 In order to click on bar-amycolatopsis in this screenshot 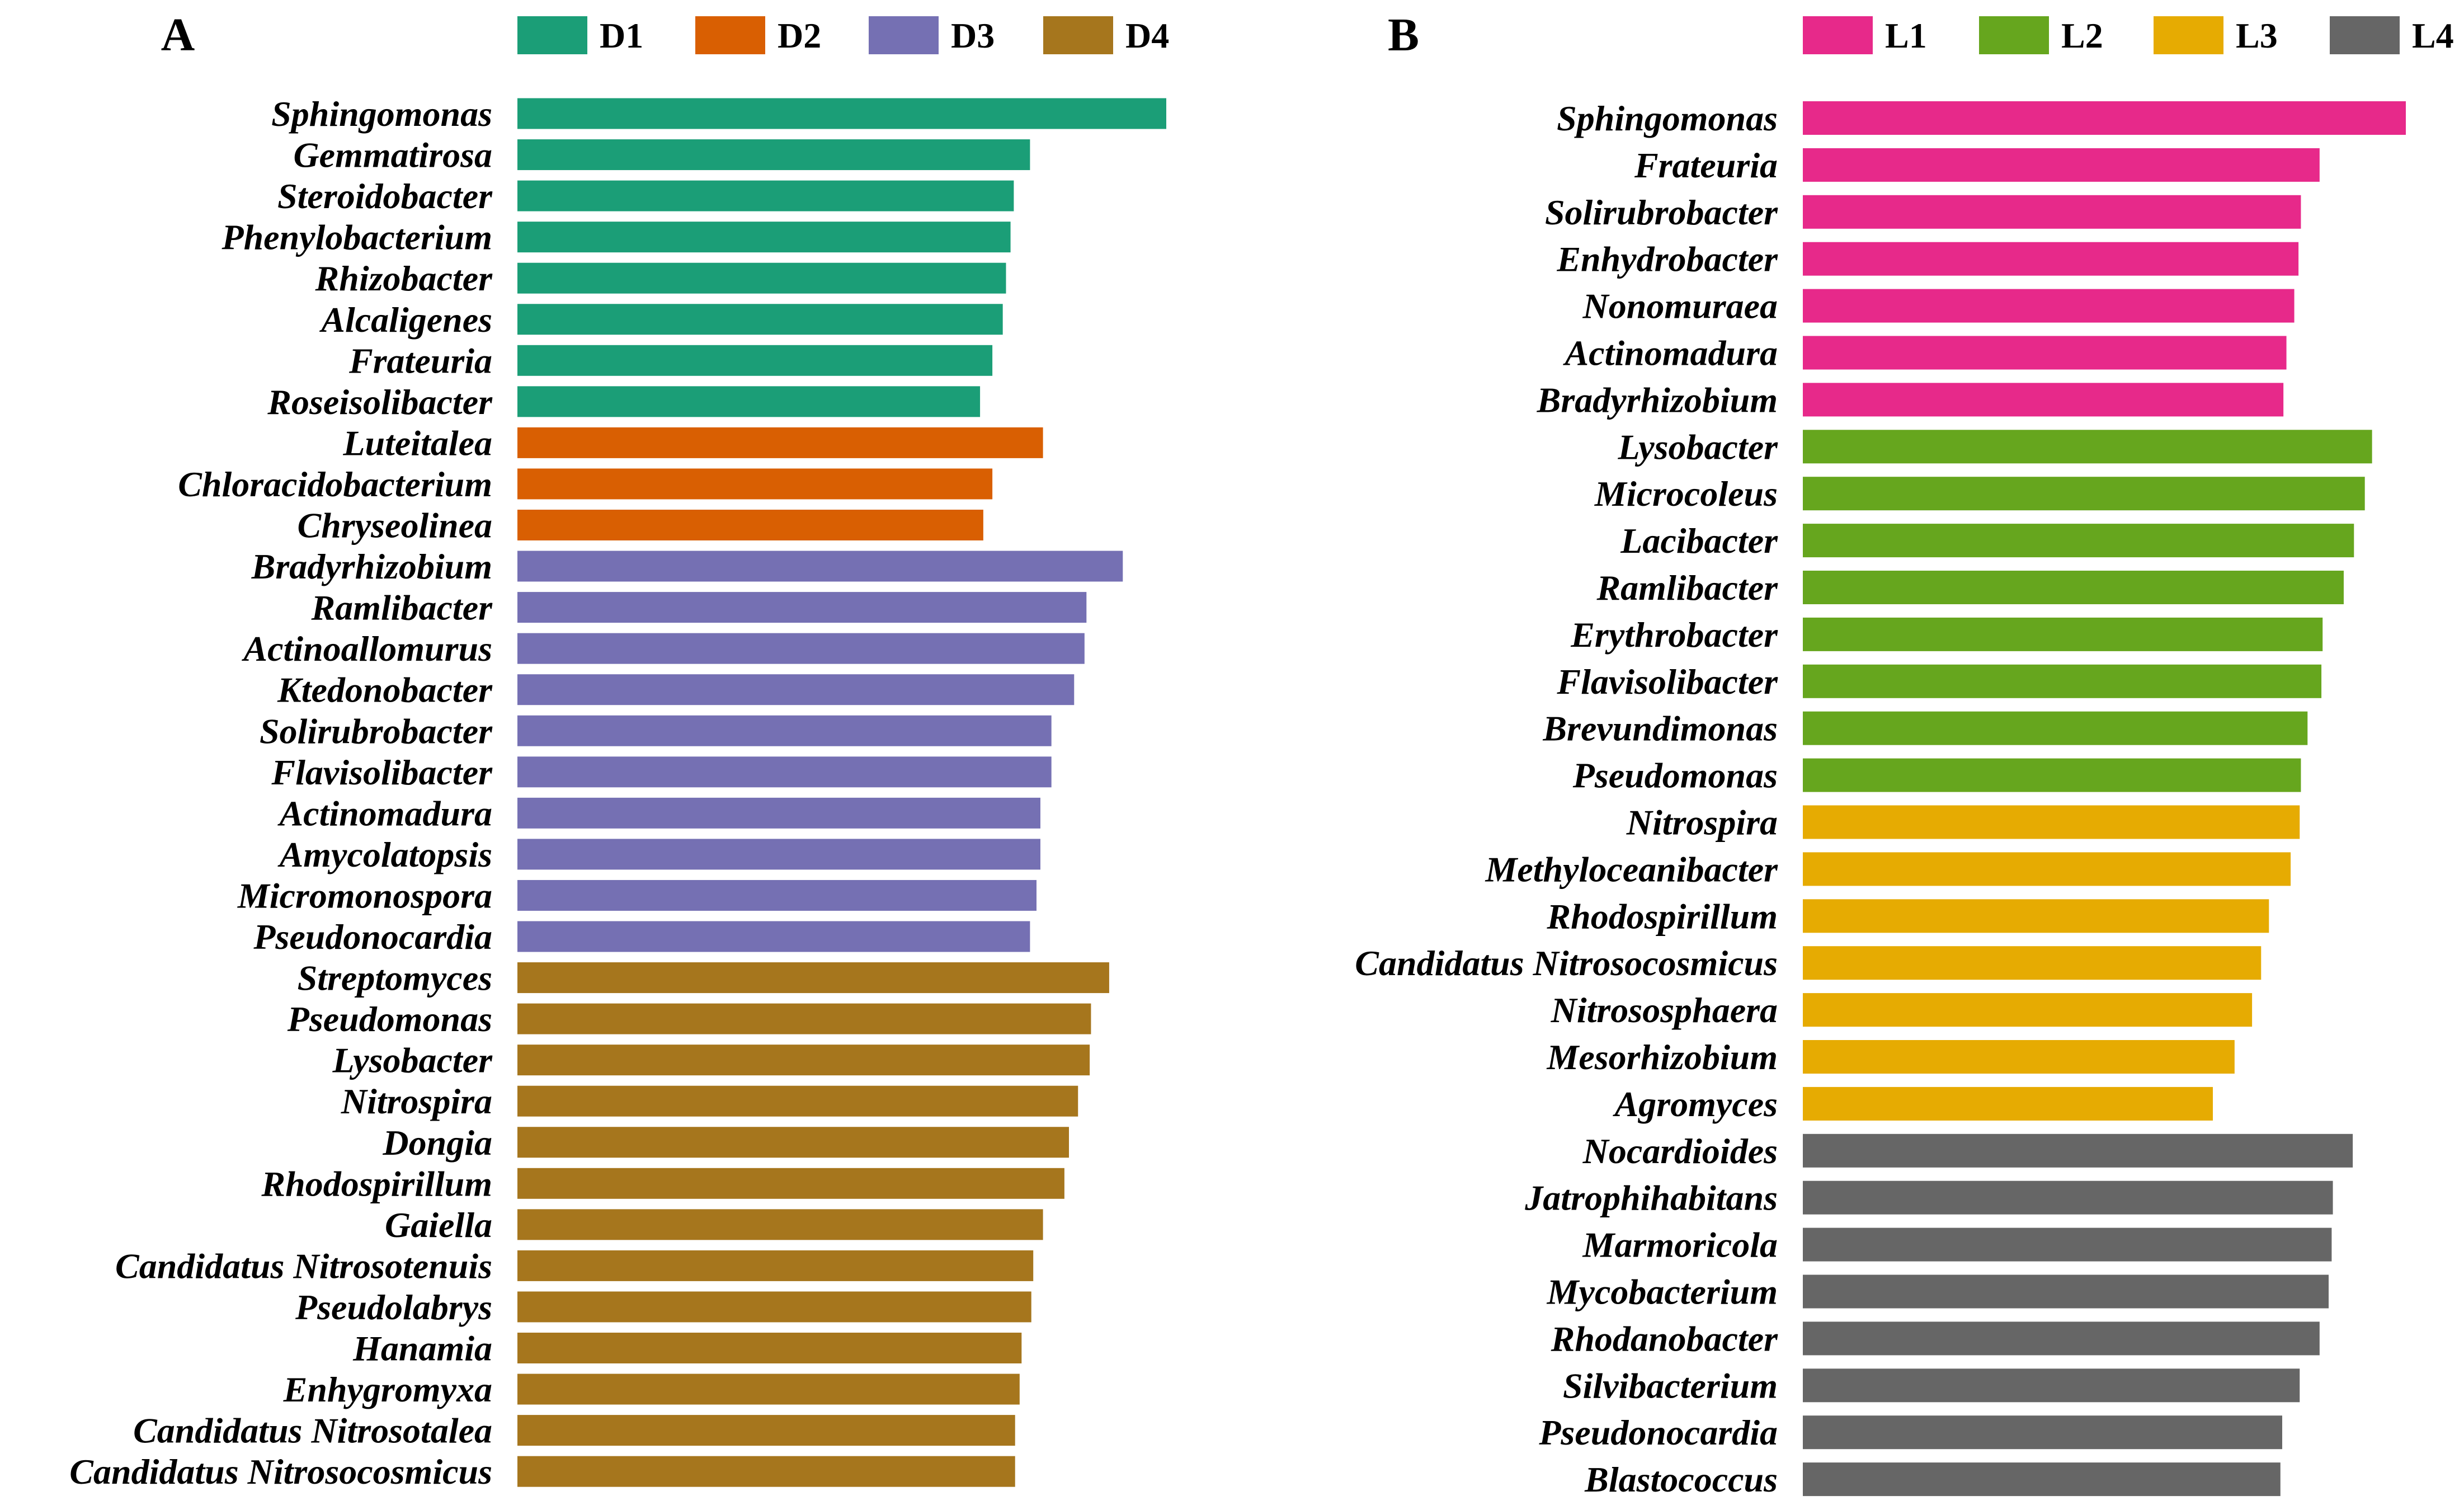, I will do `click(779, 854)`.